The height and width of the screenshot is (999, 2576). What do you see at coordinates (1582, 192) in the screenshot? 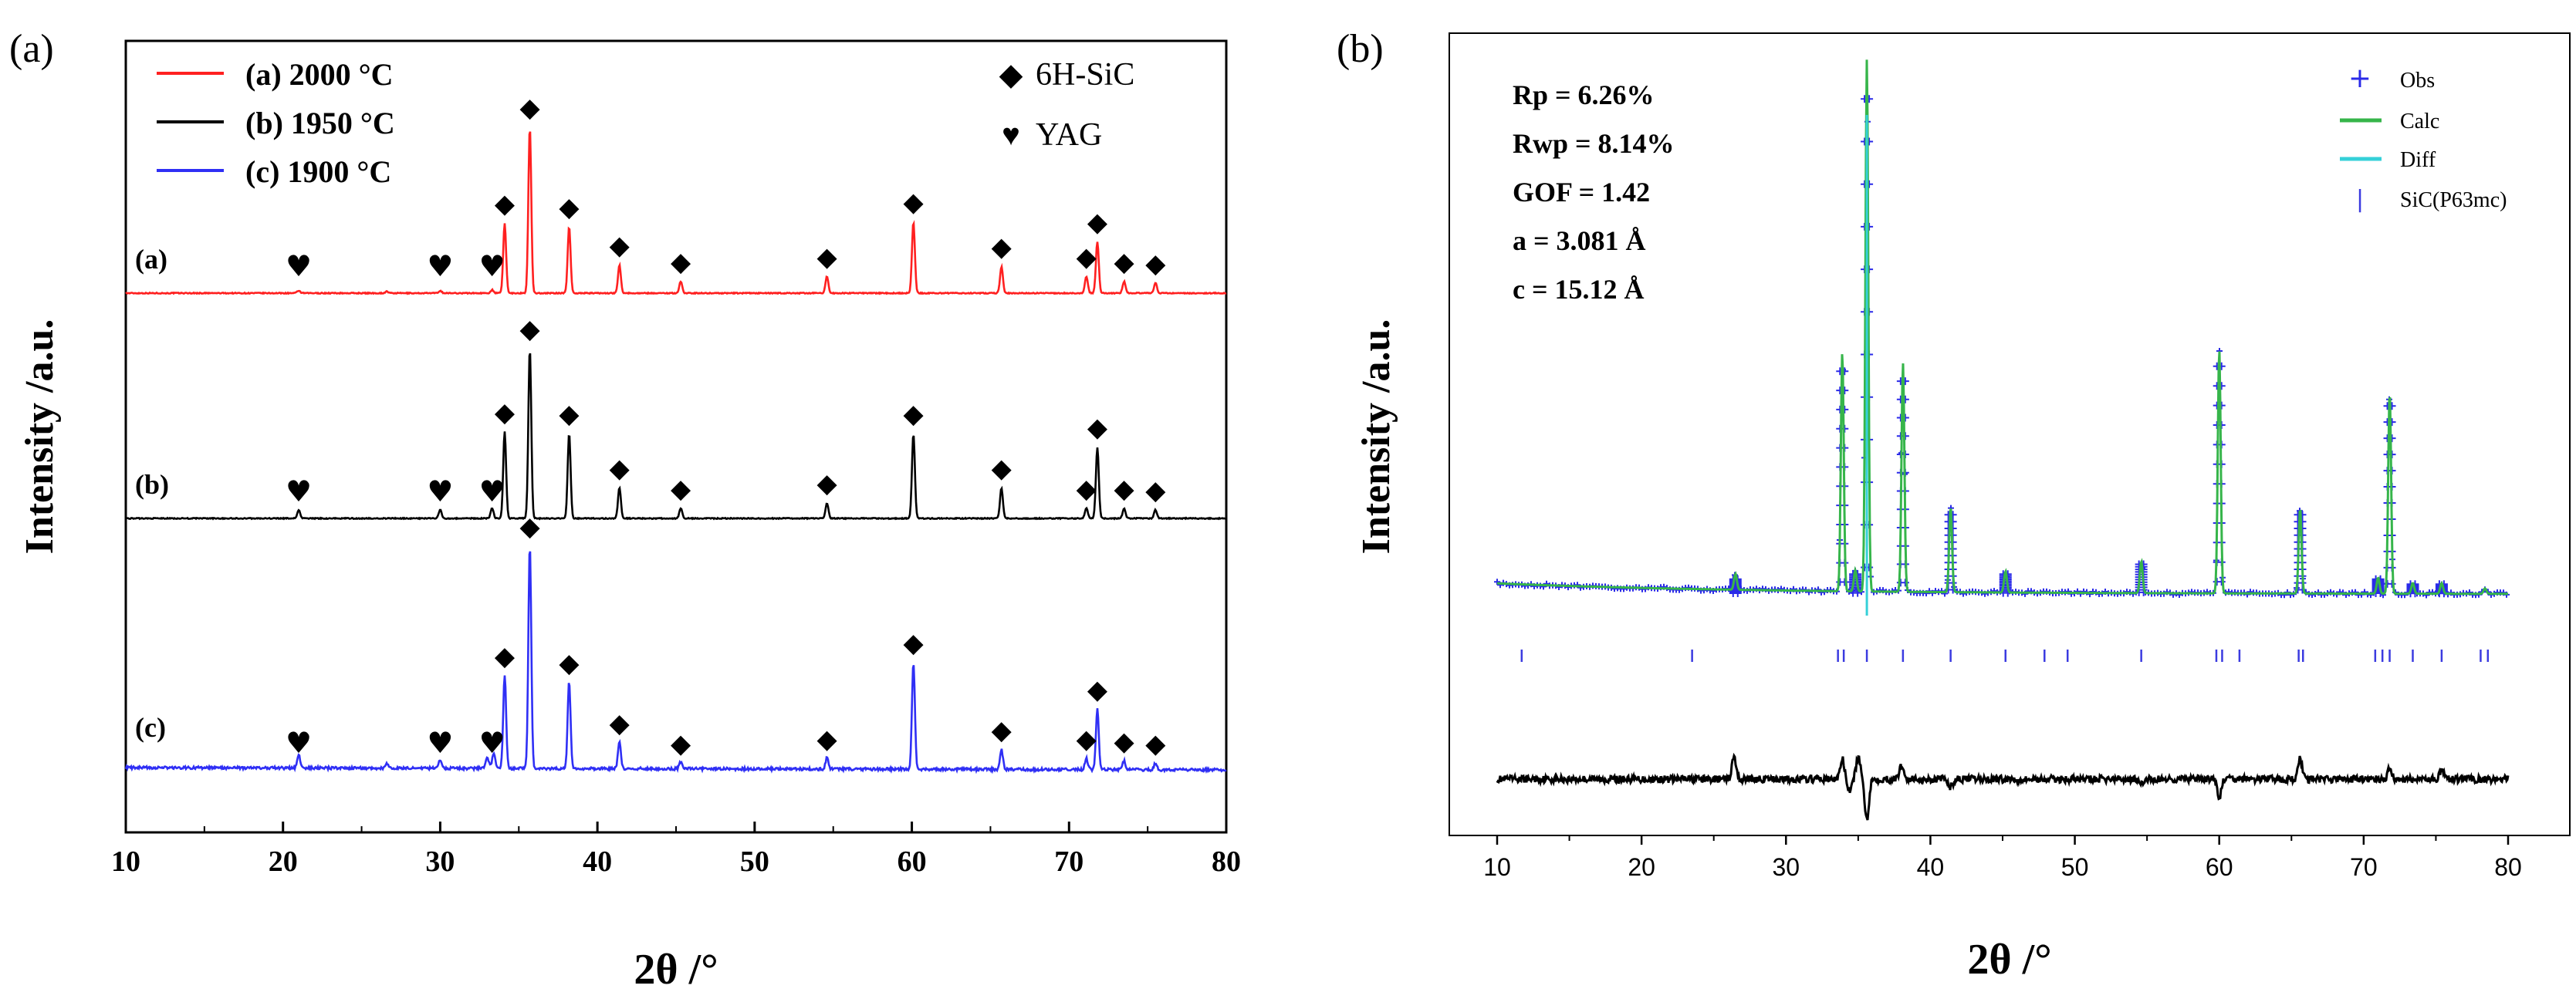
I see `stat-gof: GOF = 1.42` at bounding box center [1582, 192].